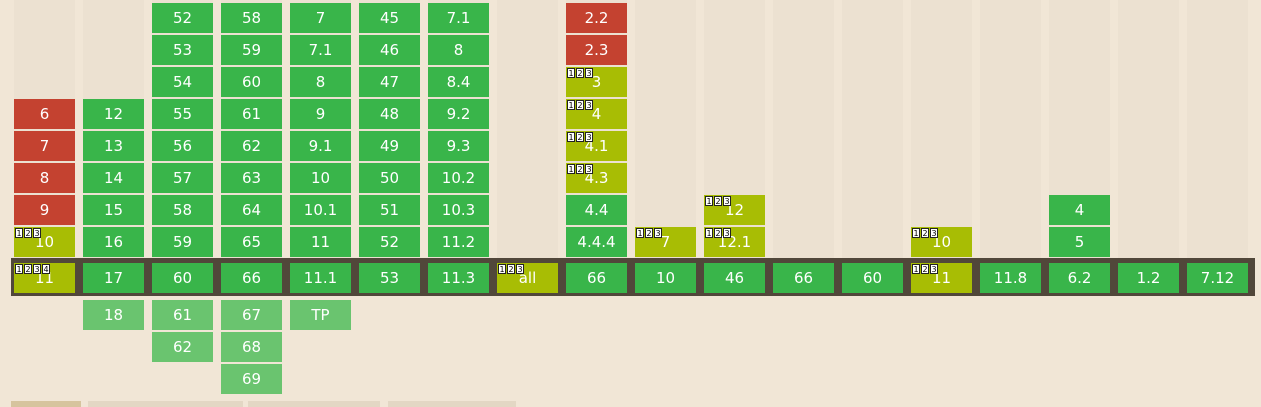  Describe the element at coordinates (320, 146) in the screenshot. I see `past-version-cell: 9.1` at that location.